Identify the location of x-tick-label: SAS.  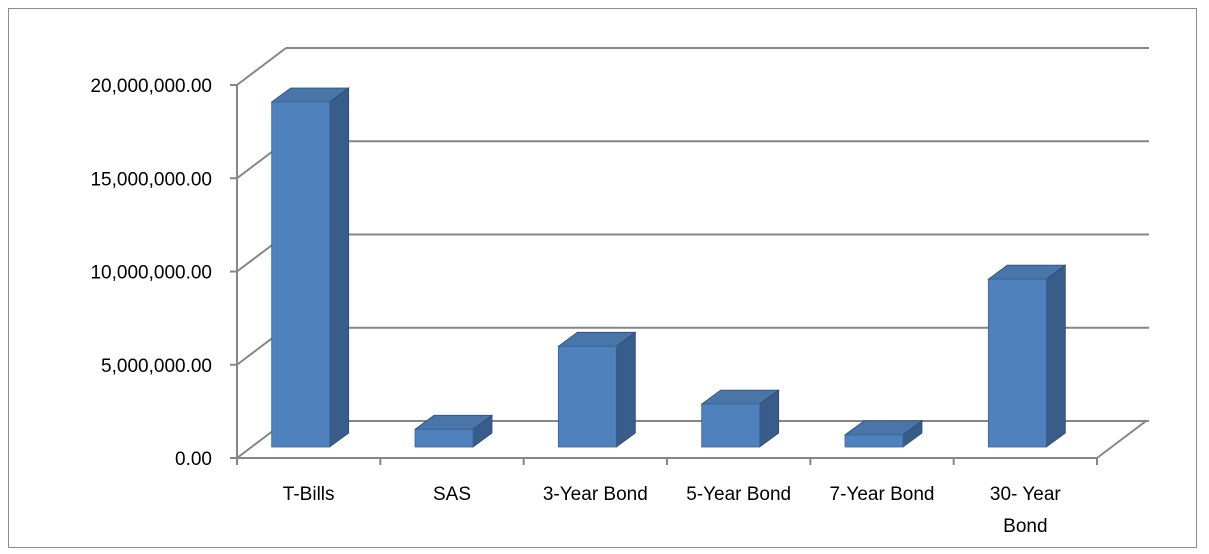
(452, 494).